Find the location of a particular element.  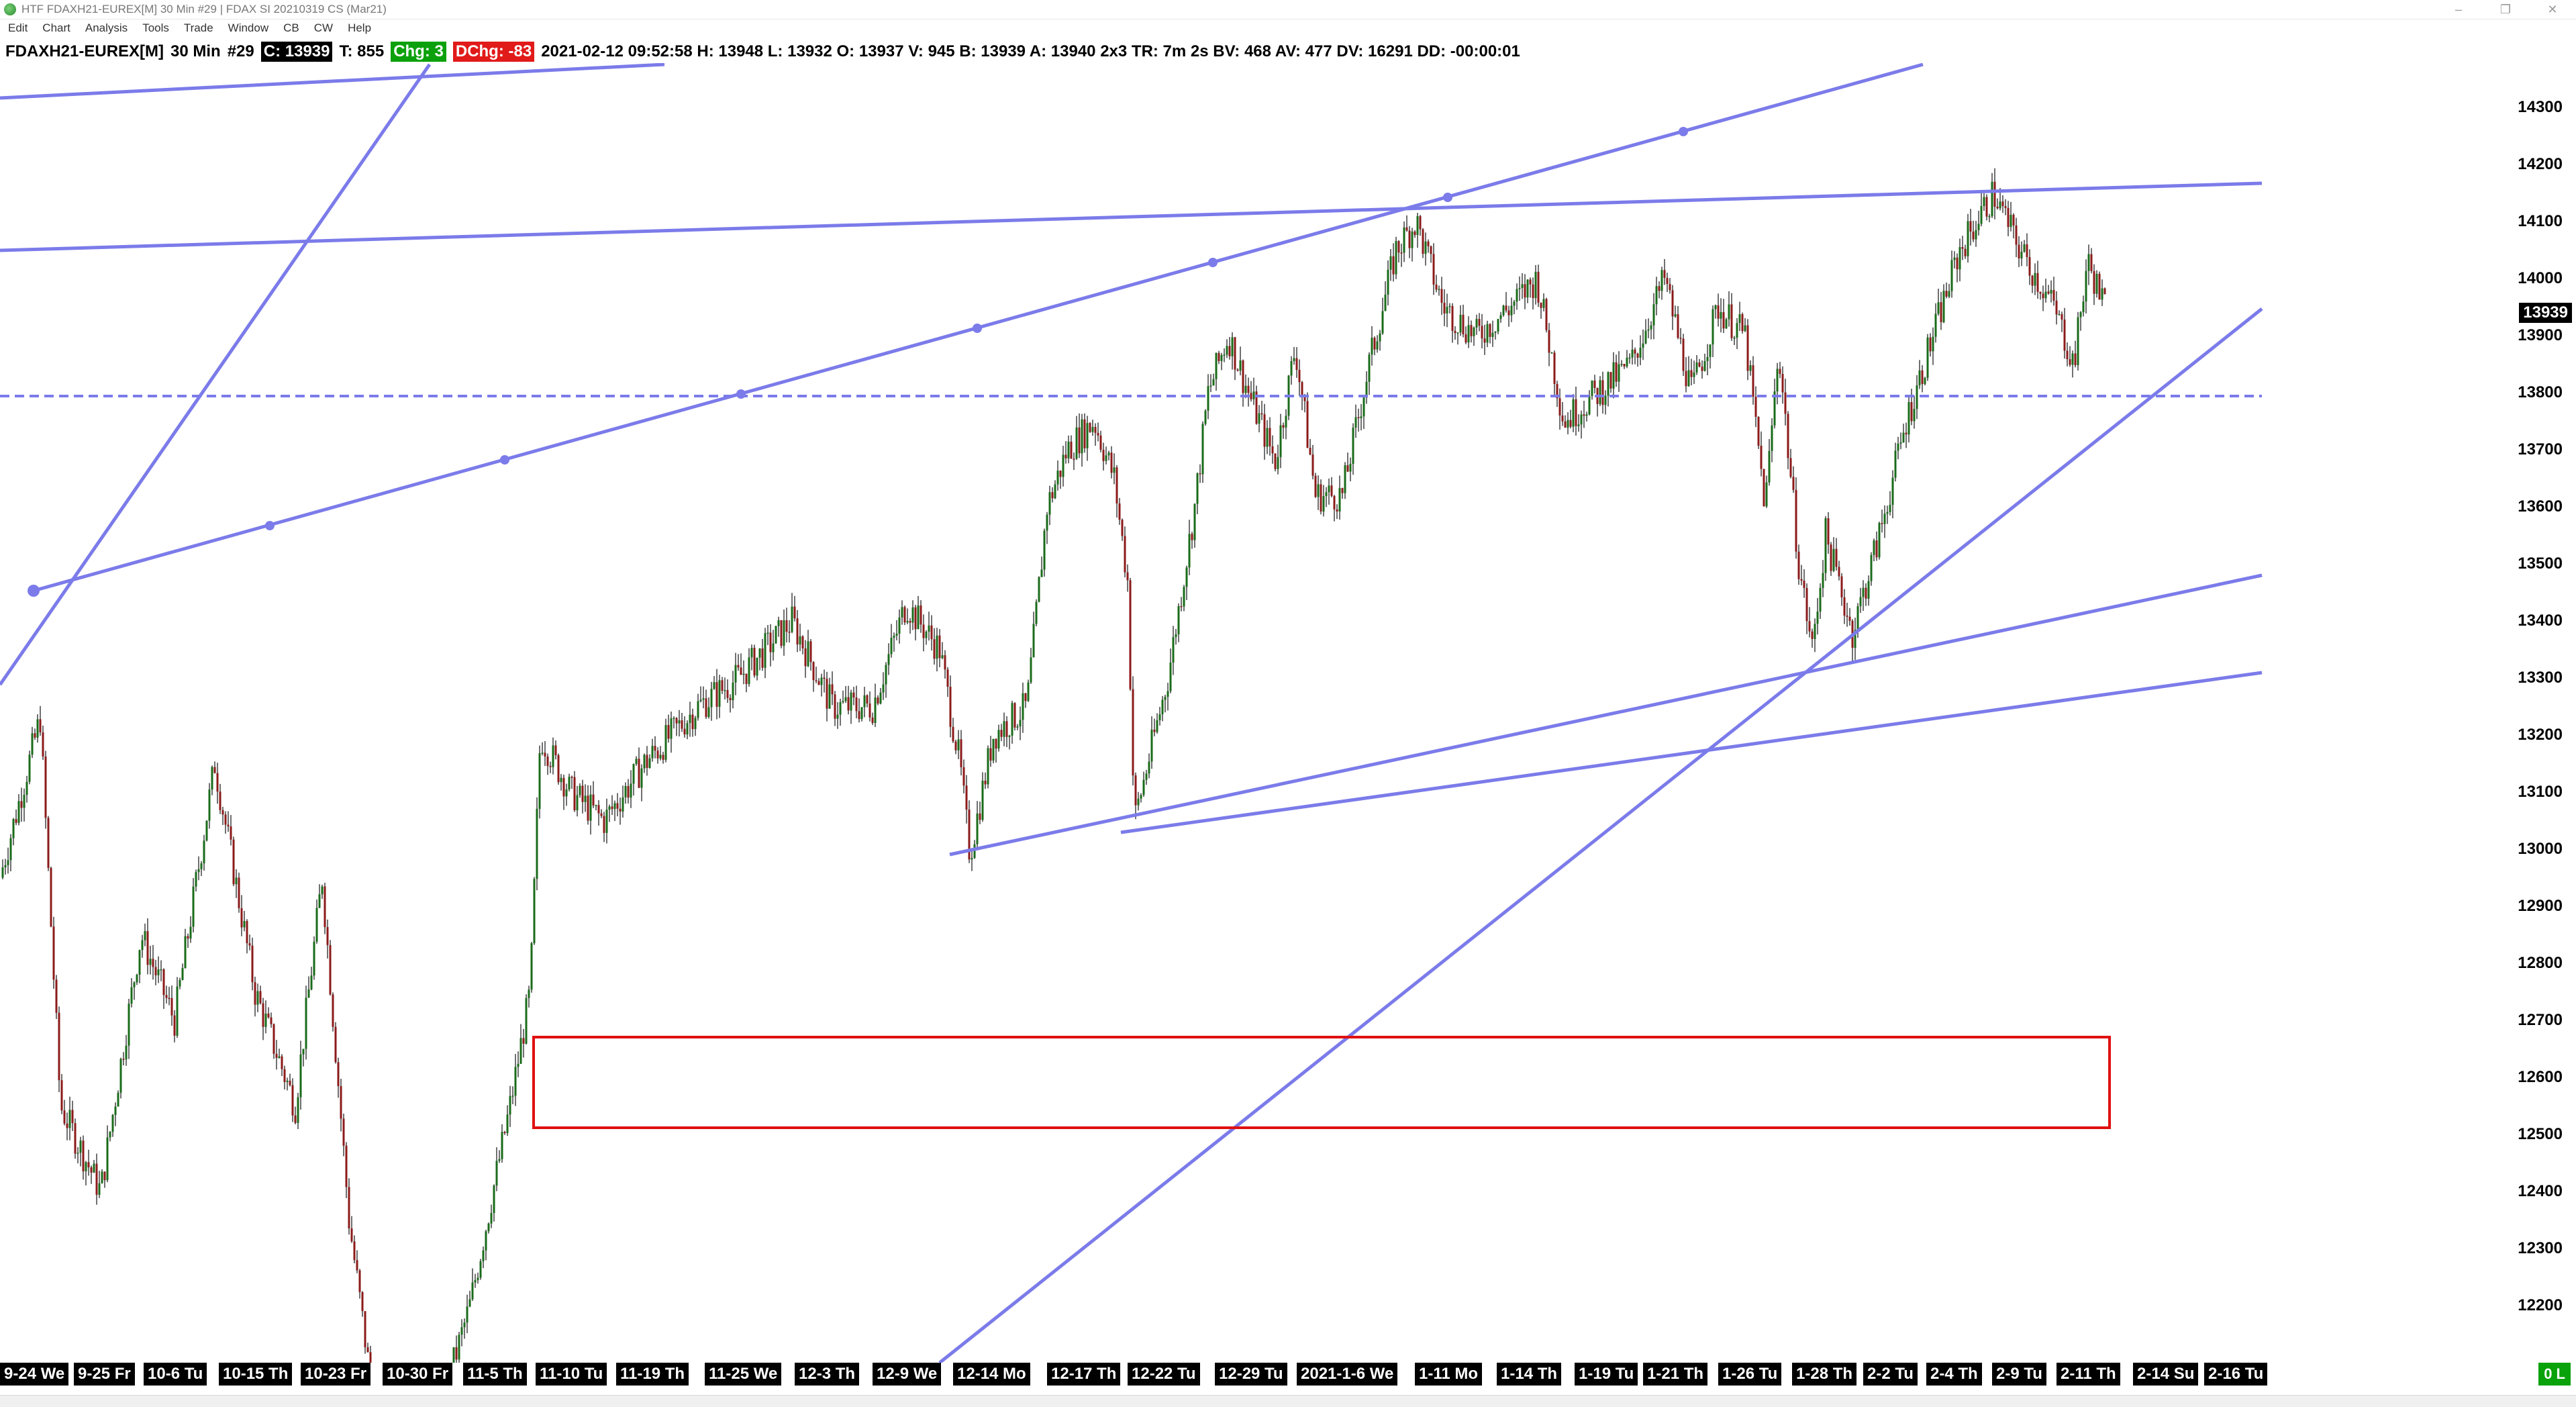

time-tick: 2-9 Tu is located at coordinates (2019, 1374).